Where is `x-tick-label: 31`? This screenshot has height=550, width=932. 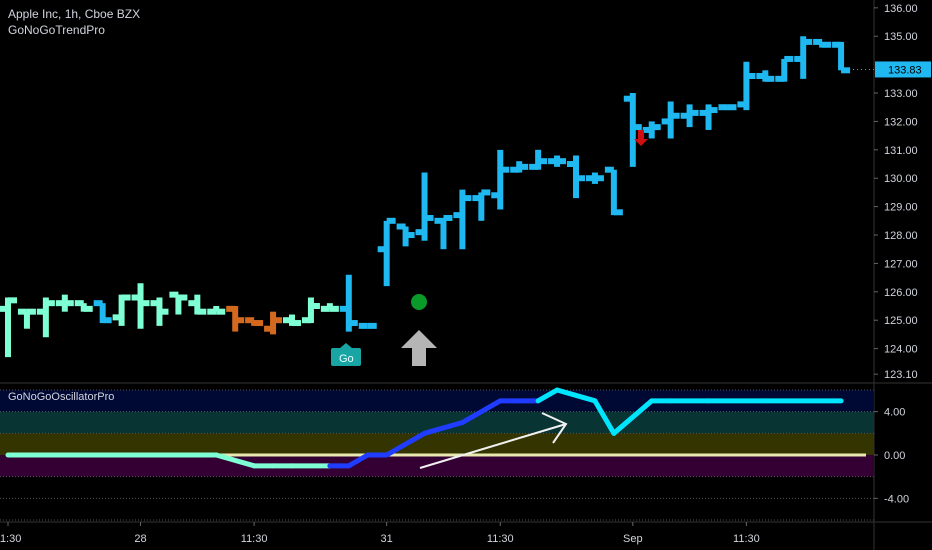
x-tick-label: 31 is located at coordinates (387, 539).